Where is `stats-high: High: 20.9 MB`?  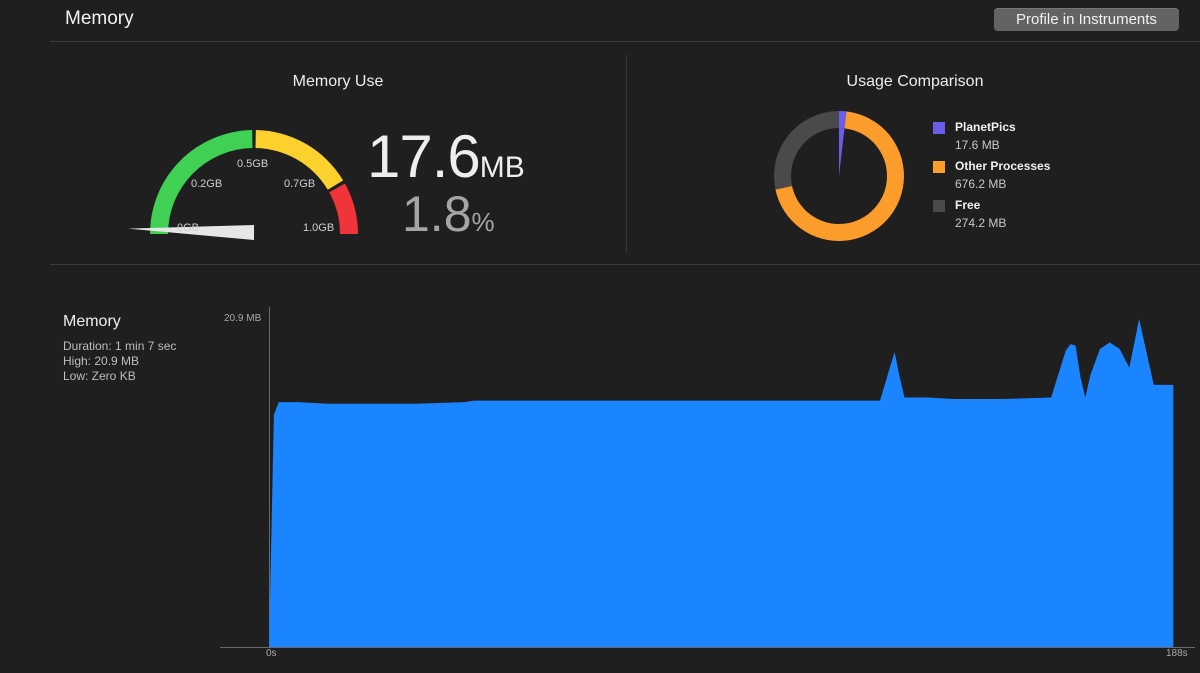
stats-high: High: 20.9 MB is located at coordinates (101, 361).